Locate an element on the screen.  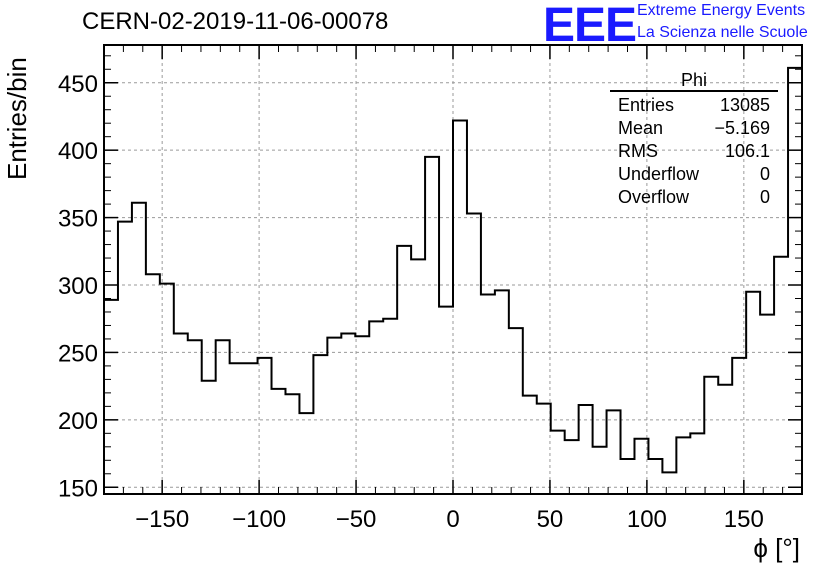
x-tick-label: −150 is located at coordinates (162, 519).